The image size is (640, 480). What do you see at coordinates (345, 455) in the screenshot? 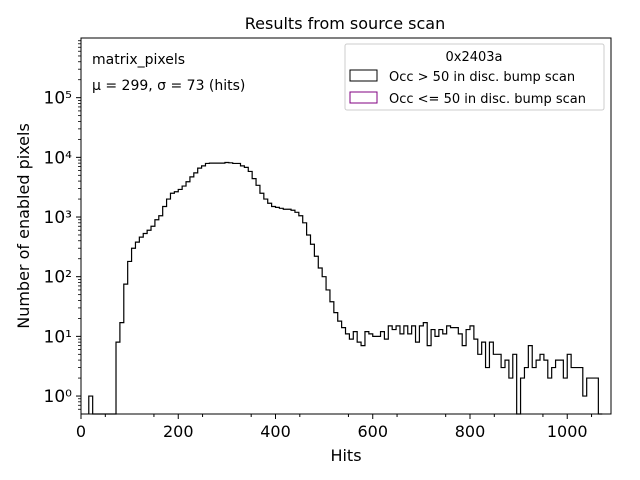
I see `x-axis-label: Hits` at bounding box center [345, 455].